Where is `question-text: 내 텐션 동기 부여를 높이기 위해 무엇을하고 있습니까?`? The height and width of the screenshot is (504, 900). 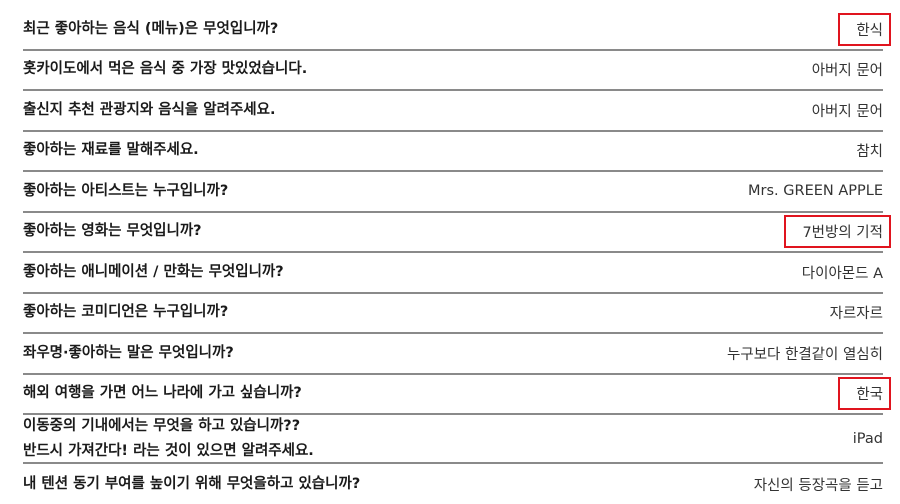
question-text: 내 텐션 동기 부여를 높이기 위해 무엇을하고 있습니까? is located at coordinates (191, 484).